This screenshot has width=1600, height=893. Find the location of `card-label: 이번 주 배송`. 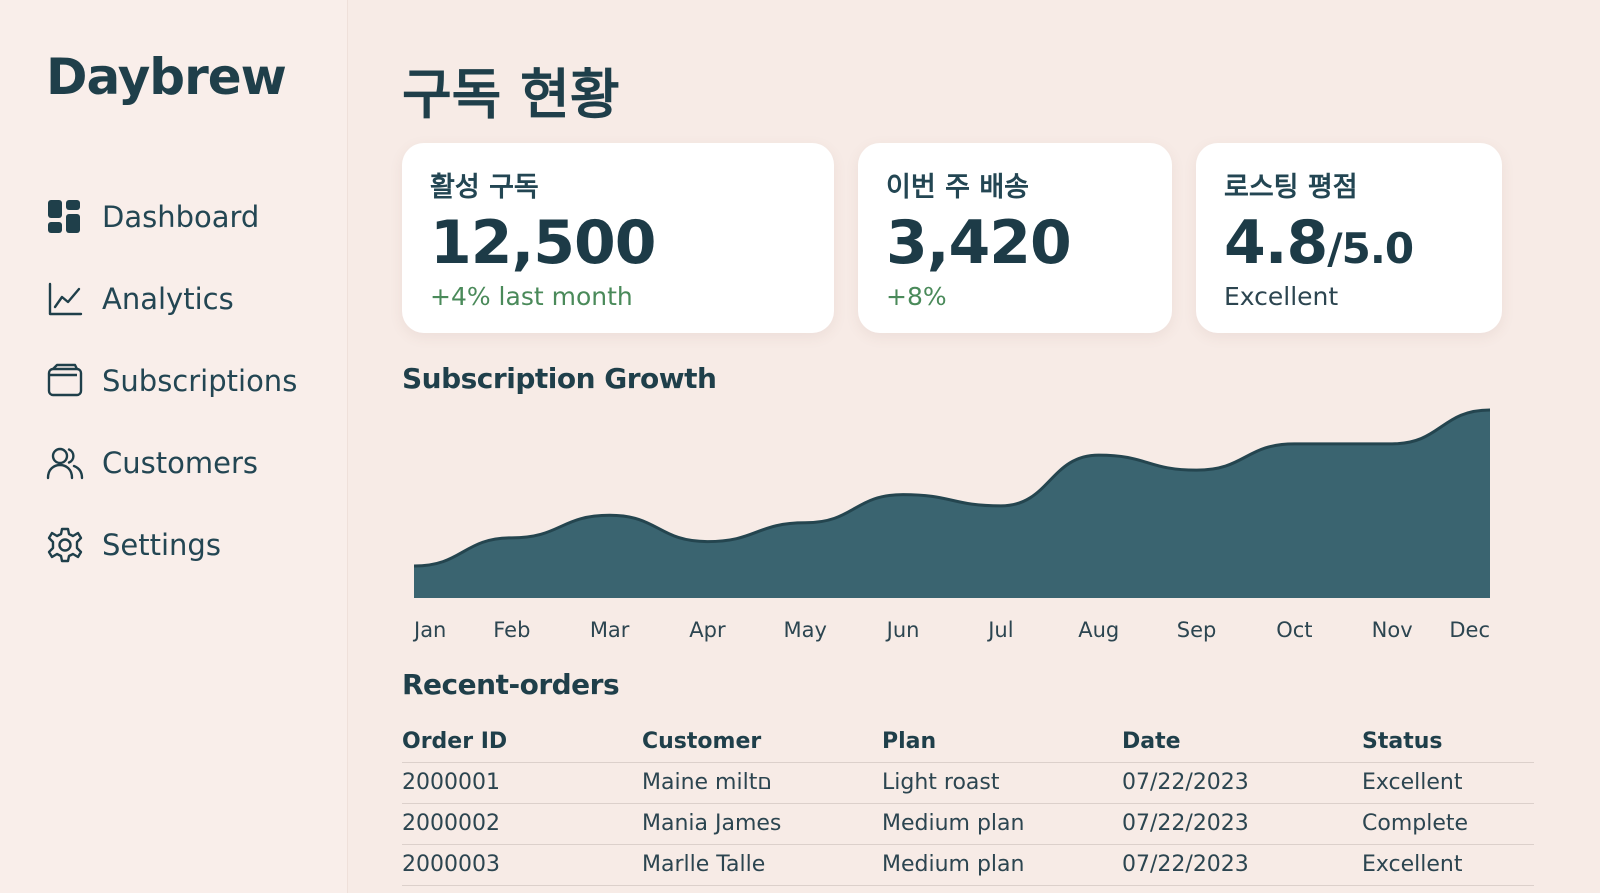

card-label: 이번 주 배송 is located at coordinates (957, 187).